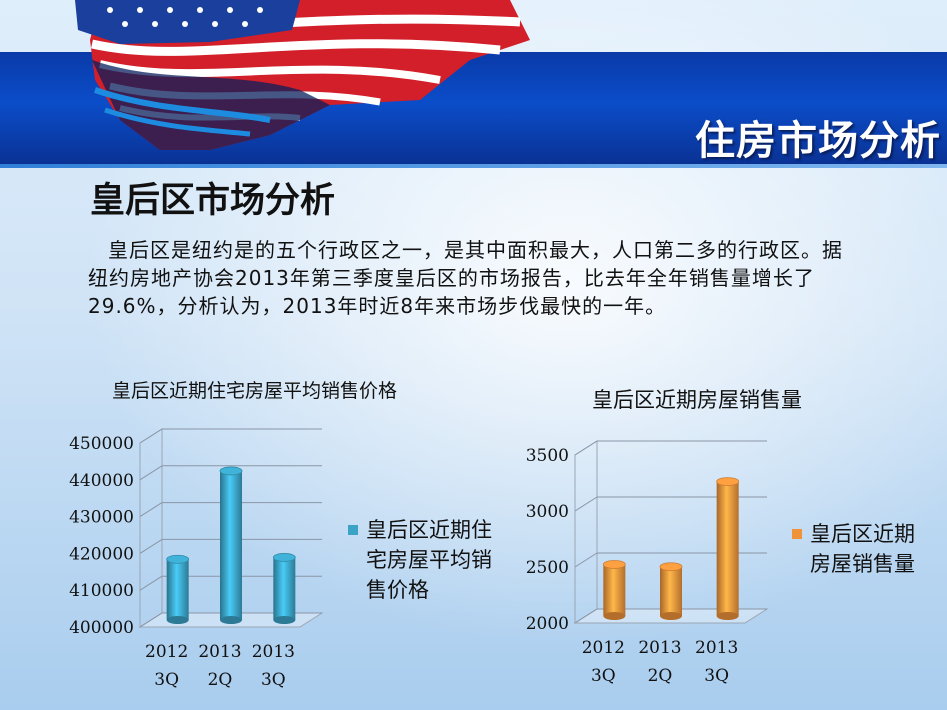 Image resolution: width=947 pixels, height=710 pixels. I want to click on y-tick-label: 2500, so click(547, 568).